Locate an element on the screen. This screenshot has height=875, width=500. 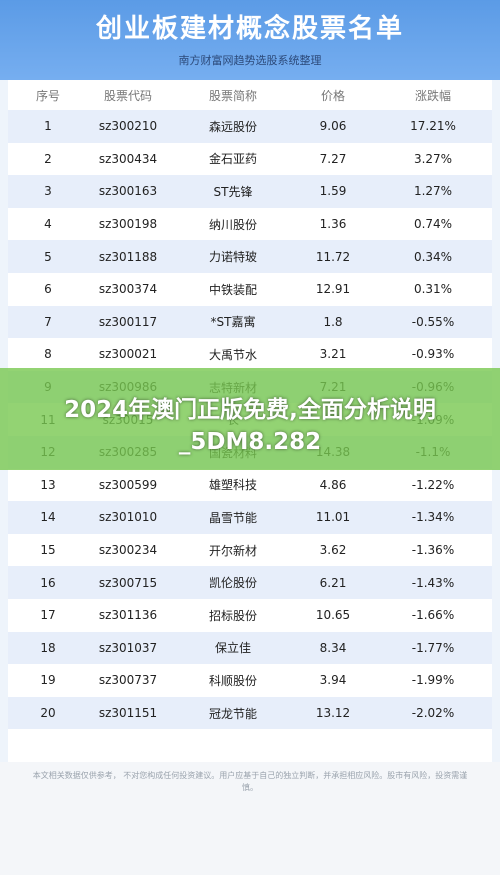
row-index: 16 is located at coordinates (48, 582).